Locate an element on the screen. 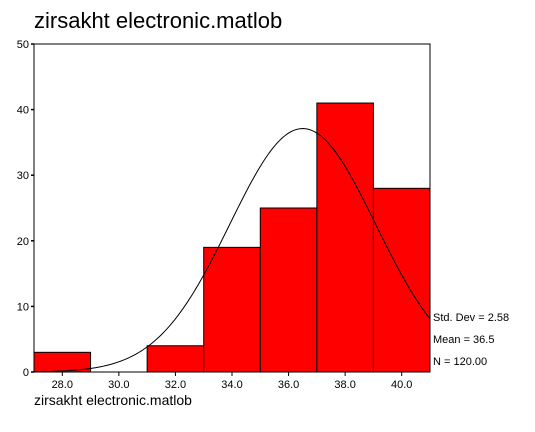 This screenshot has width=535, height=432. x-tick-label: 36.0 is located at coordinates (288, 385).